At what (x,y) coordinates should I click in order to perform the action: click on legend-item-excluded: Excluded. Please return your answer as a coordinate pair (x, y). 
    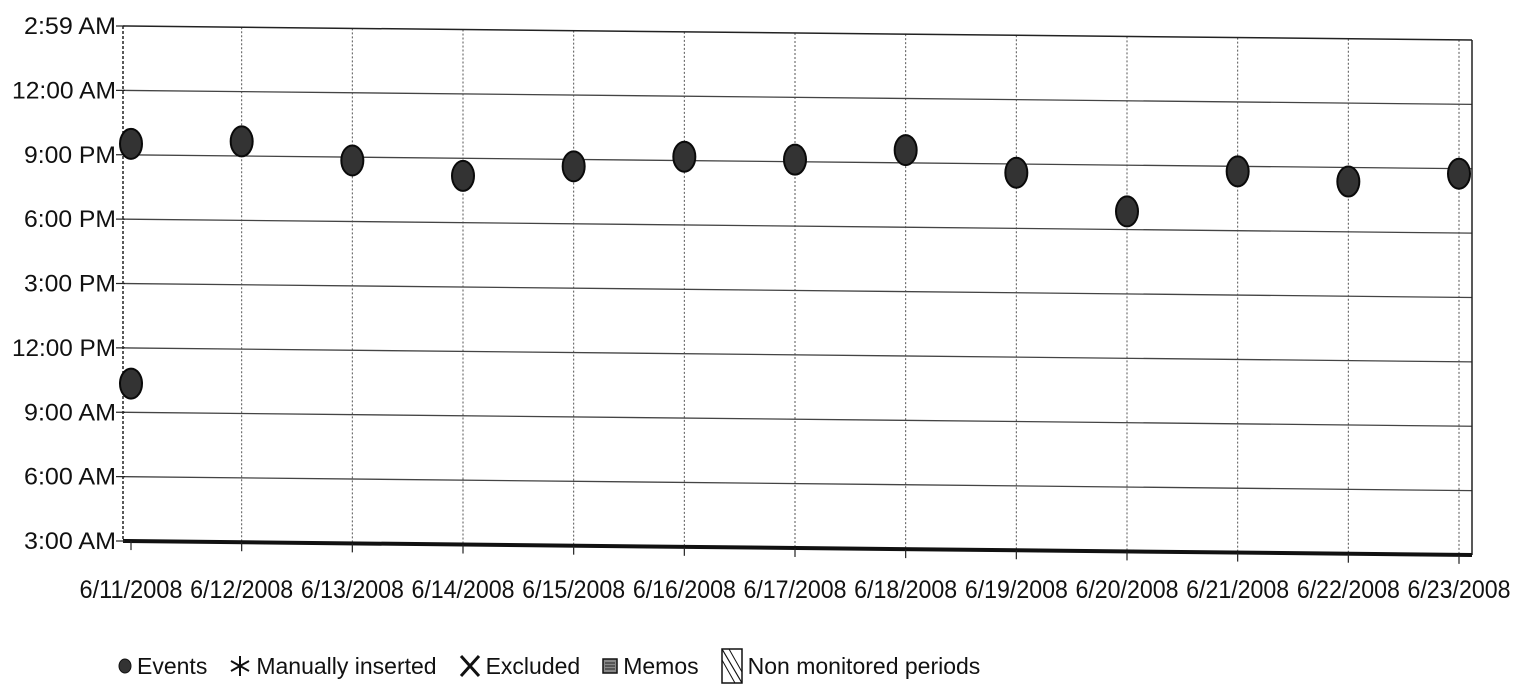
    Looking at the image, I should click on (520, 666).